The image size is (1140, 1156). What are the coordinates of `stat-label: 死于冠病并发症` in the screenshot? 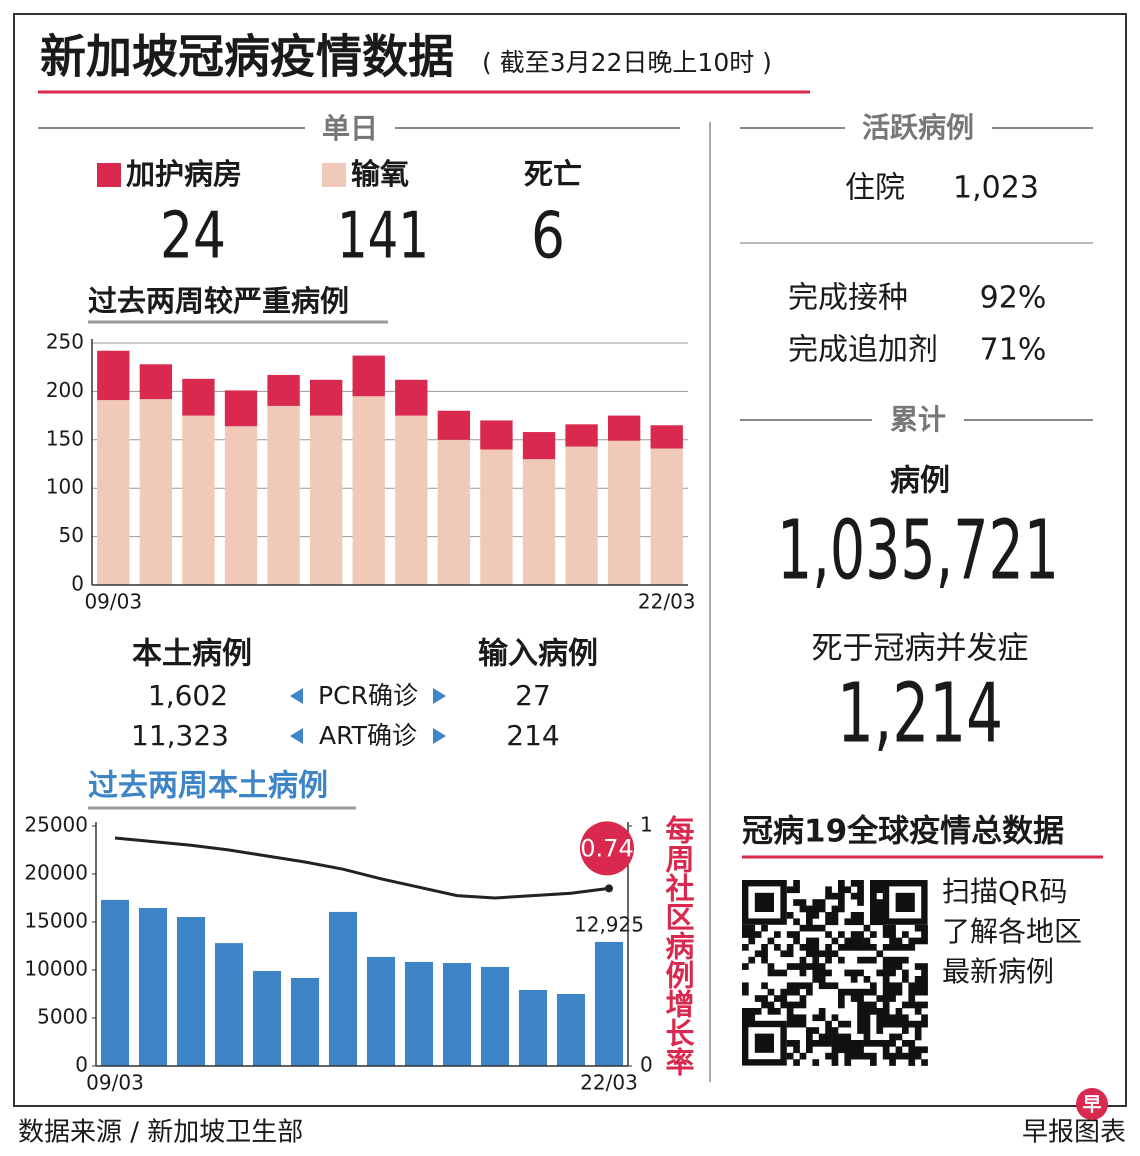 It's located at (920, 649).